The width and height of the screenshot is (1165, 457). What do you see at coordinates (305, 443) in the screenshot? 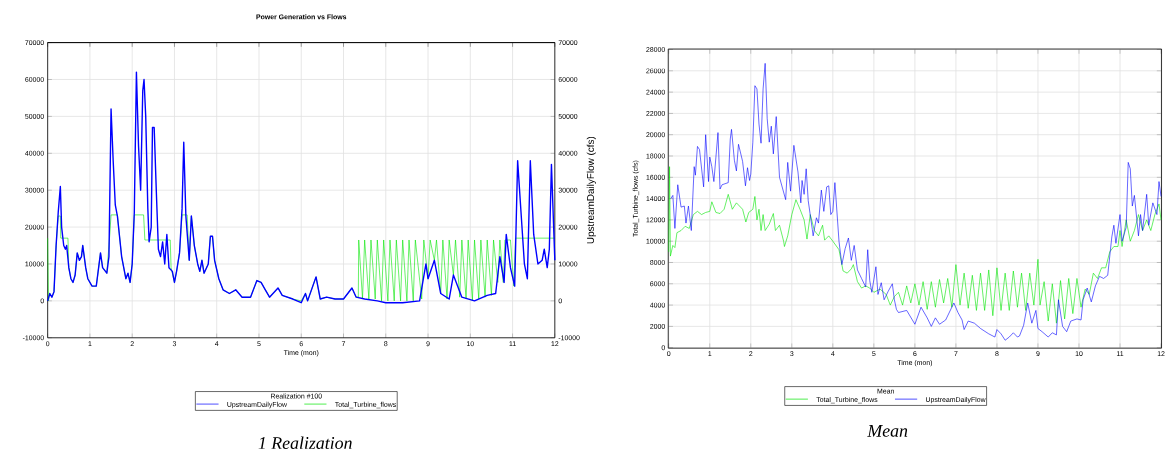
I see `text: 1 Realization` at bounding box center [305, 443].